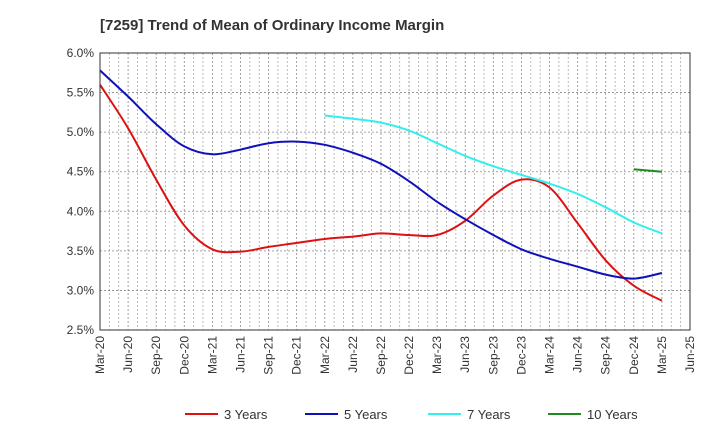 This screenshot has height=440, width=720. What do you see at coordinates (465, 354) in the screenshot?
I see `x-tick-label: Jun-23` at bounding box center [465, 354].